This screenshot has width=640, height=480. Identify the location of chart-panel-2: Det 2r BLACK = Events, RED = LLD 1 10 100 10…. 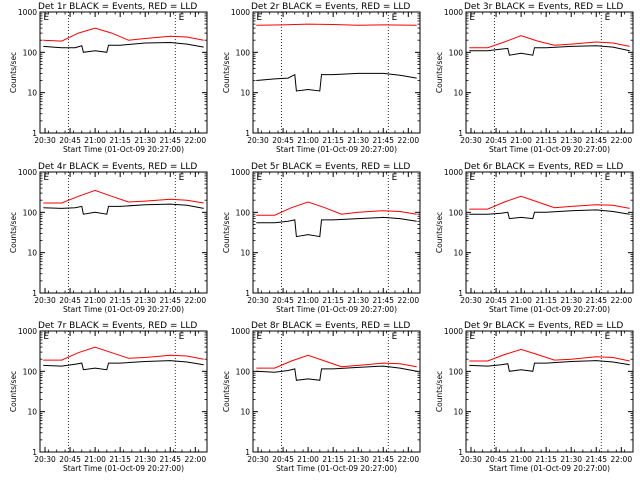
(321, 78).